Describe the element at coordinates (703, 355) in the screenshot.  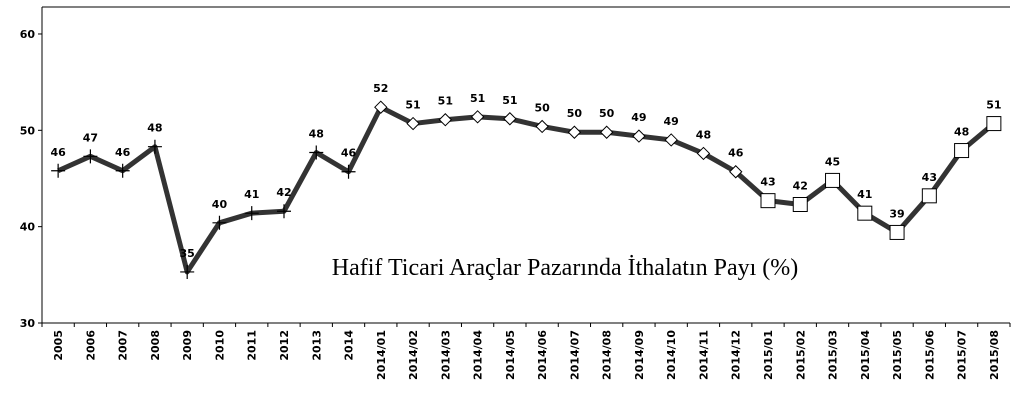
I see `x-tick-label: 2014/11` at that location.